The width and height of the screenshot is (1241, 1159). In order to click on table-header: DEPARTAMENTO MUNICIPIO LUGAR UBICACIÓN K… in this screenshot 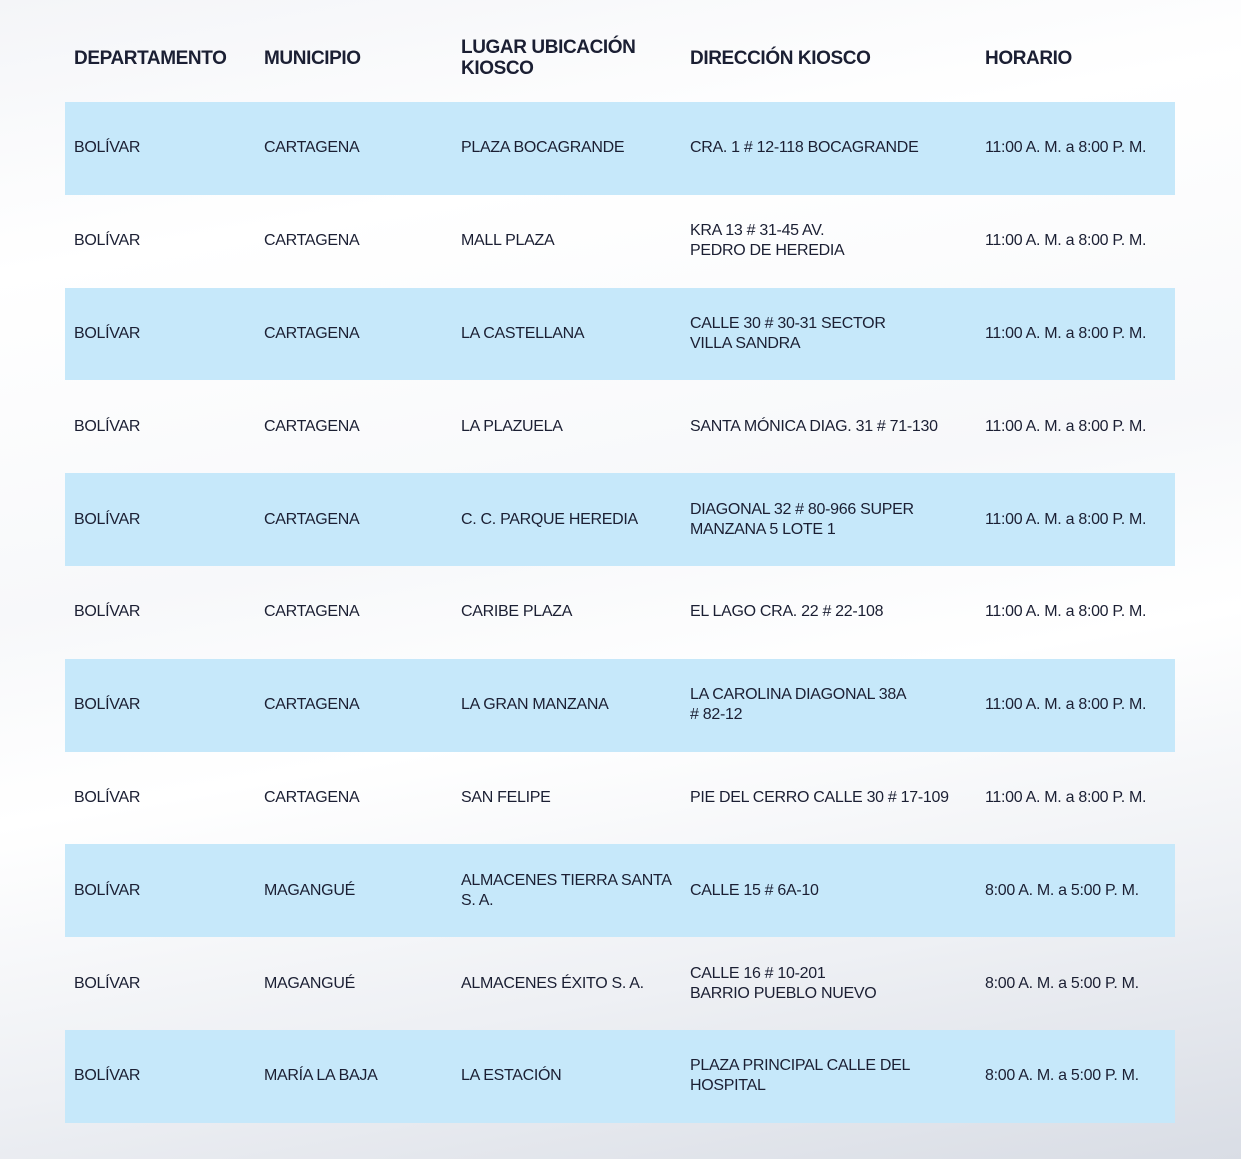, I will do `click(620, 58)`.